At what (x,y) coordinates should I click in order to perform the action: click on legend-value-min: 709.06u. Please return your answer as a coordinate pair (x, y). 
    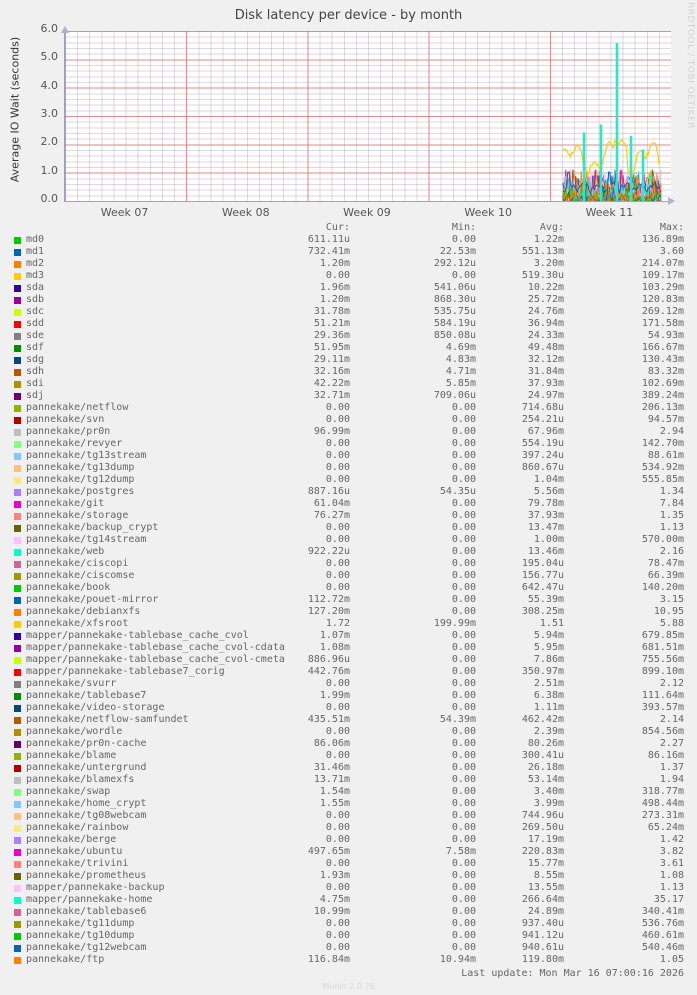
    Looking at the image, I should click on (454, 395).